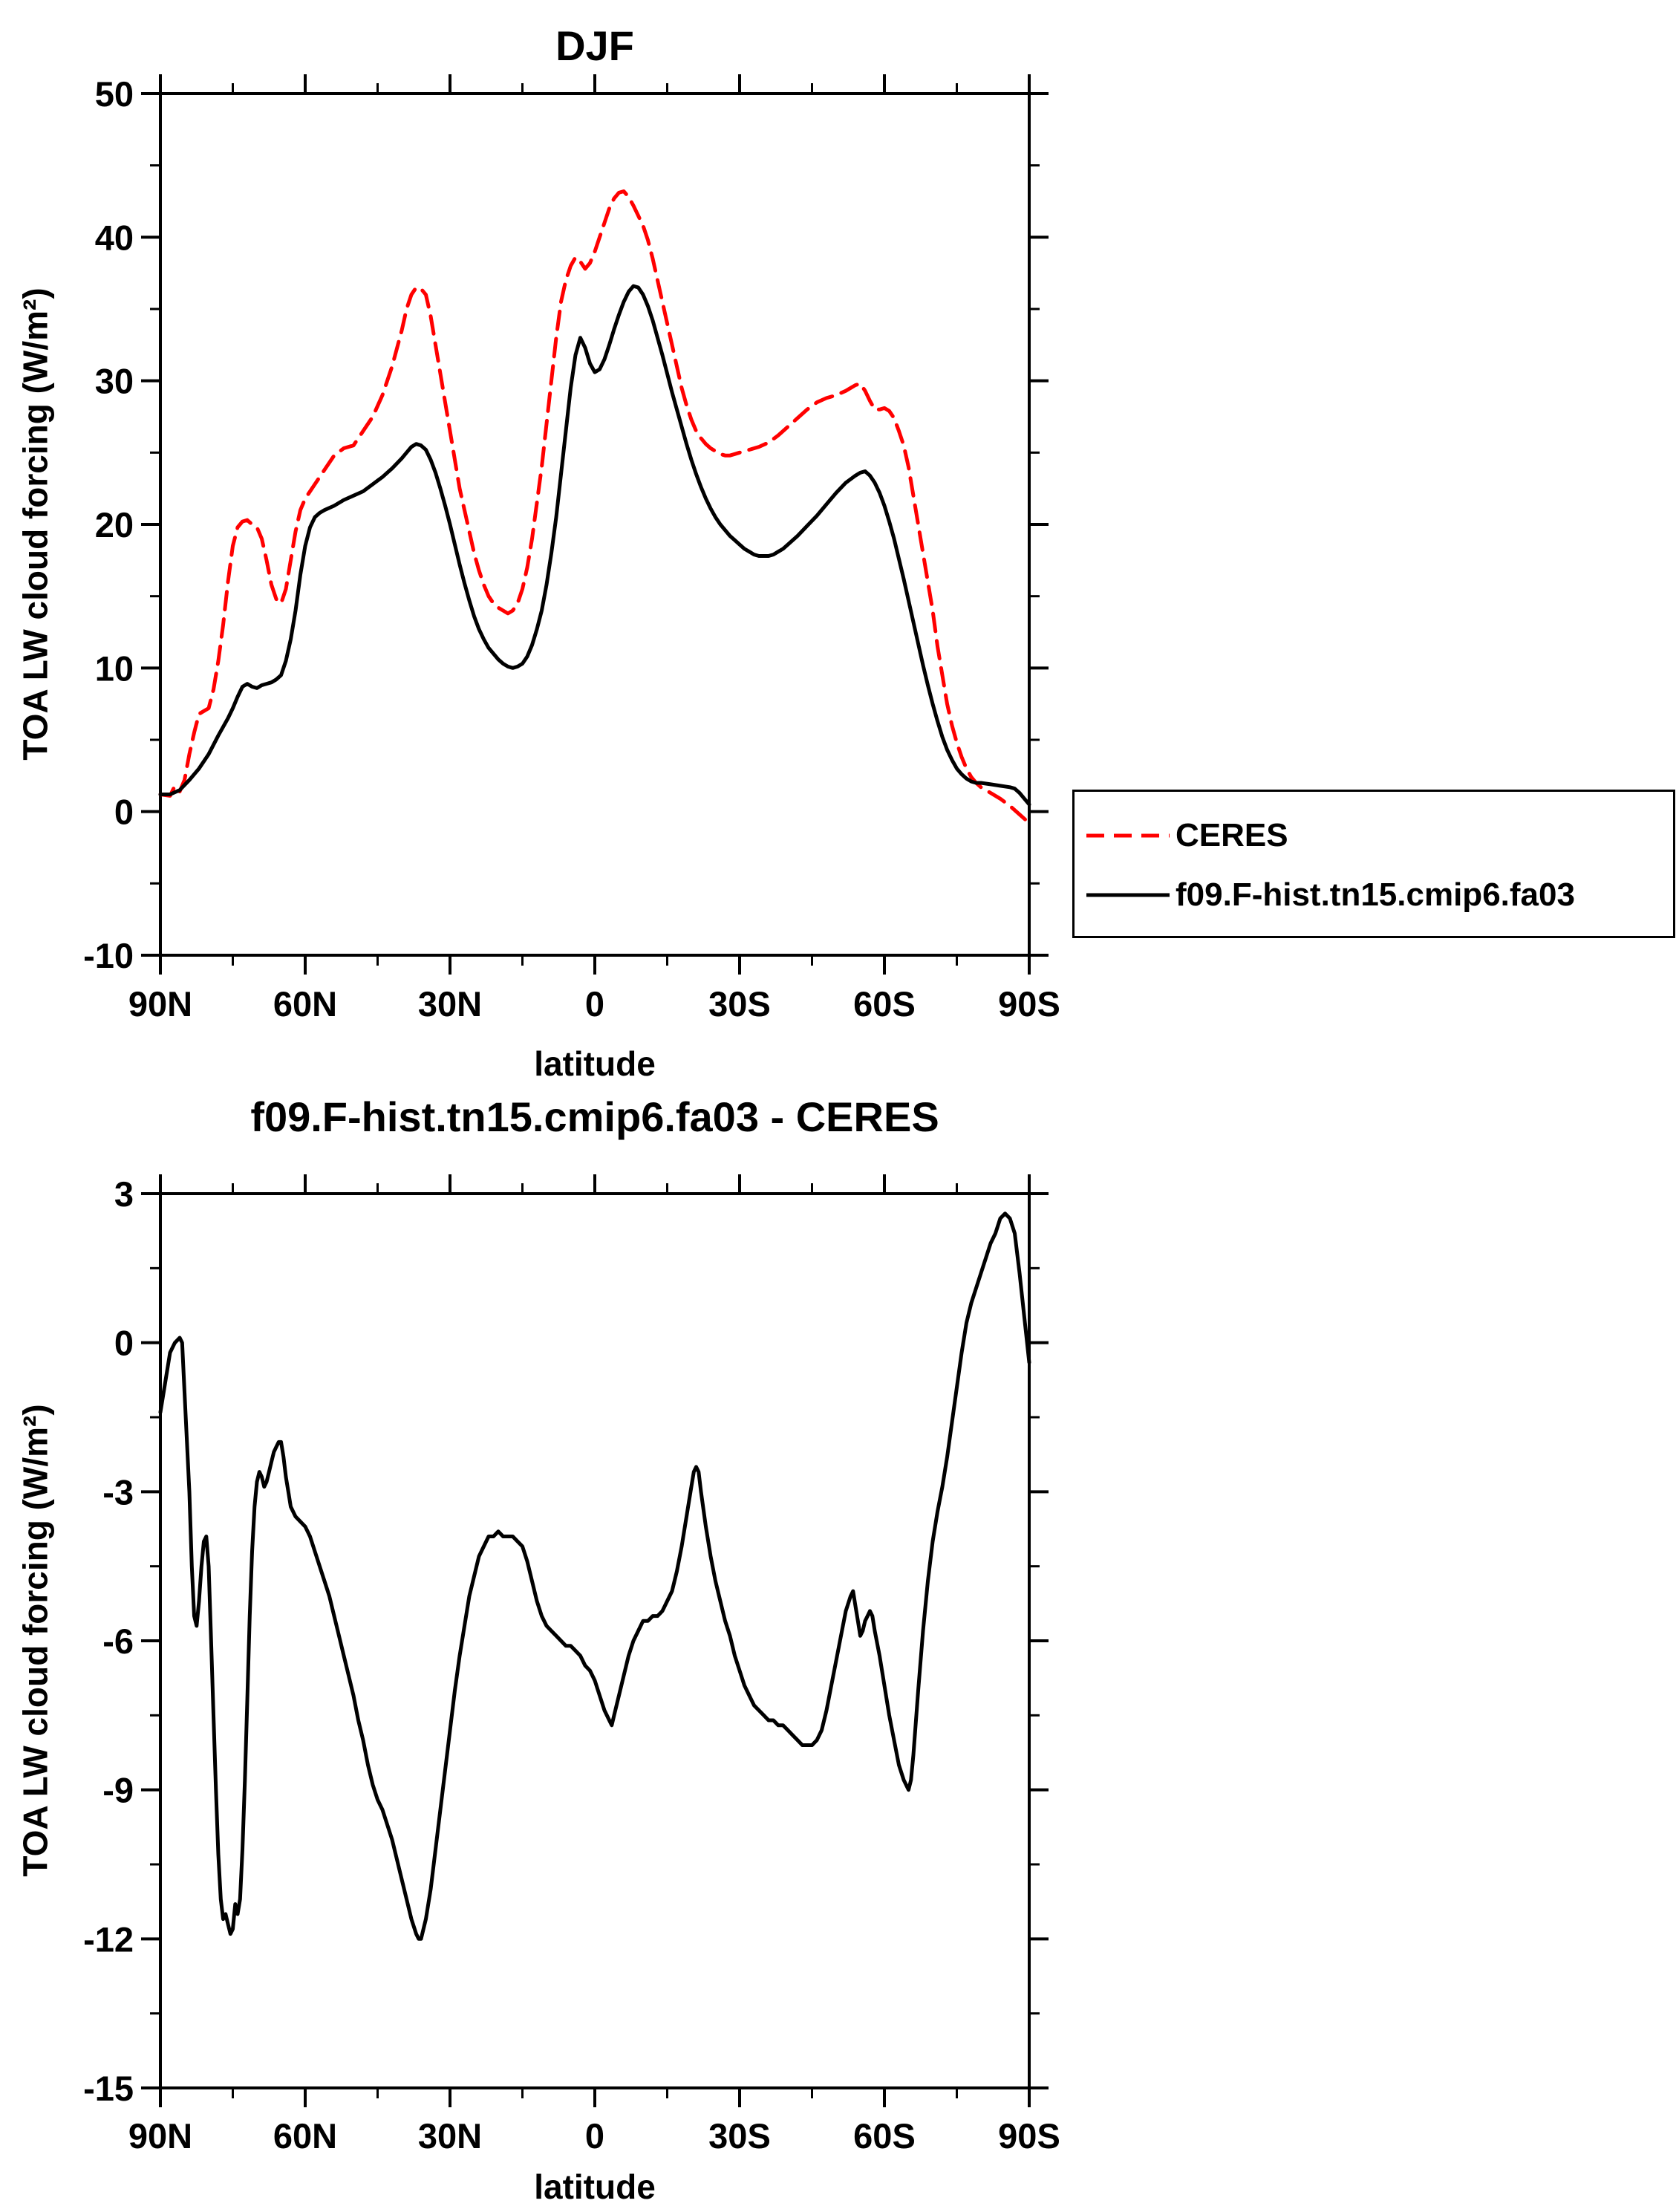 This screenshot has height=2212, width=1676. Describe the element at coordinates (1232, 835) in the screenshot. I see `legend-label-ceres: CERES` at that location.